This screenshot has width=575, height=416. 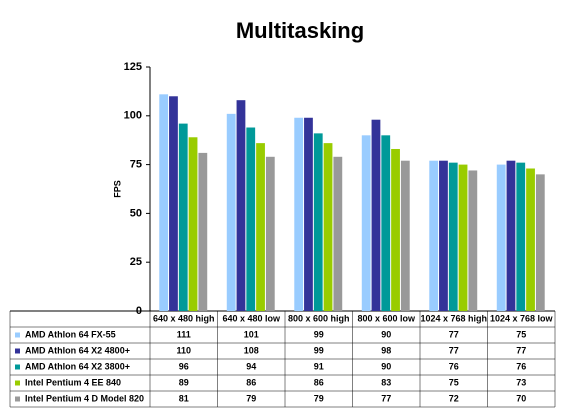 I want to click on x-tick-label: 640 x 480 low, so click(x=251, y=318).